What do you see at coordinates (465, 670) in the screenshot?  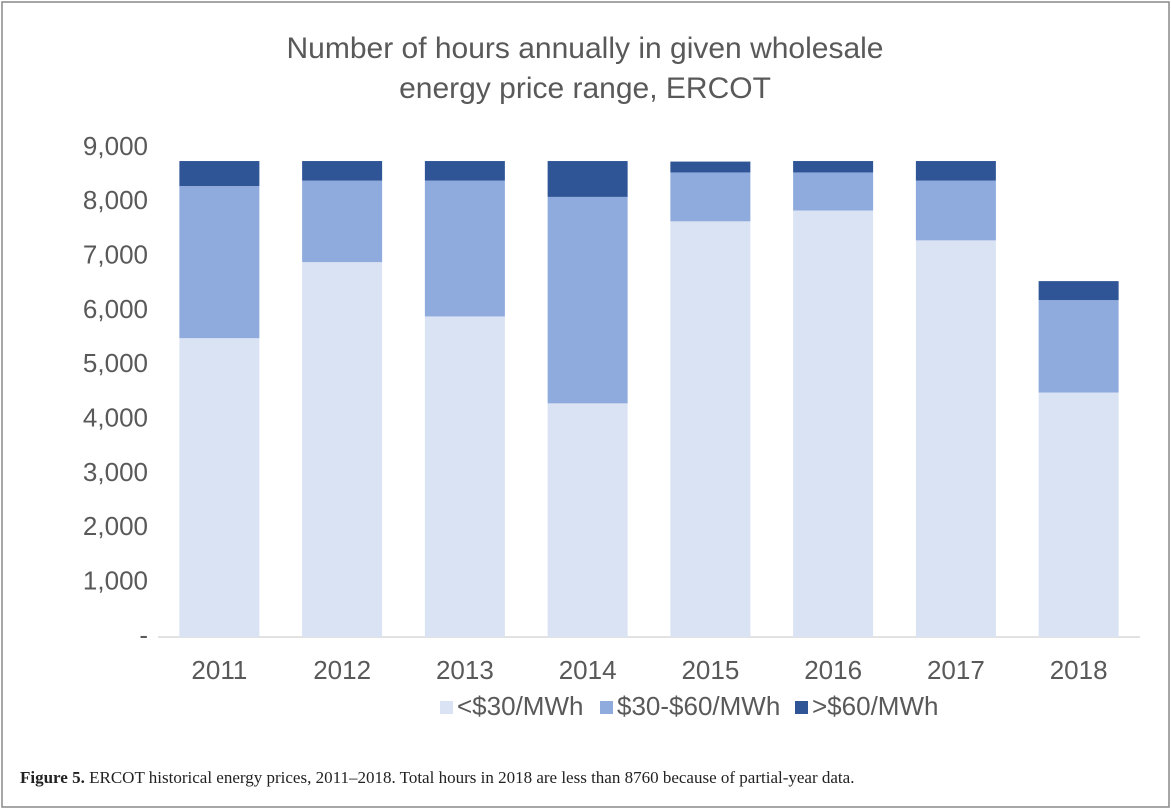 I see `x-tick-label: 2013` at bounding box center [465, 670].